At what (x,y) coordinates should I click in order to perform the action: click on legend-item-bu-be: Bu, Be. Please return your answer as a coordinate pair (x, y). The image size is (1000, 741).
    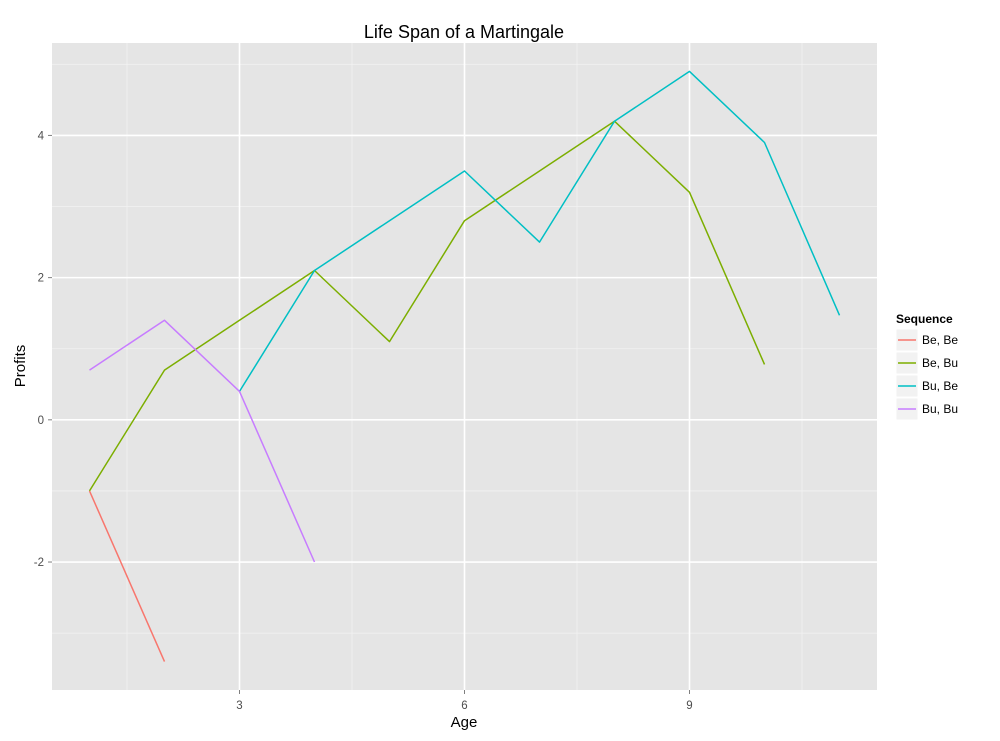
    Looking at the image, I should click on (926, 386).